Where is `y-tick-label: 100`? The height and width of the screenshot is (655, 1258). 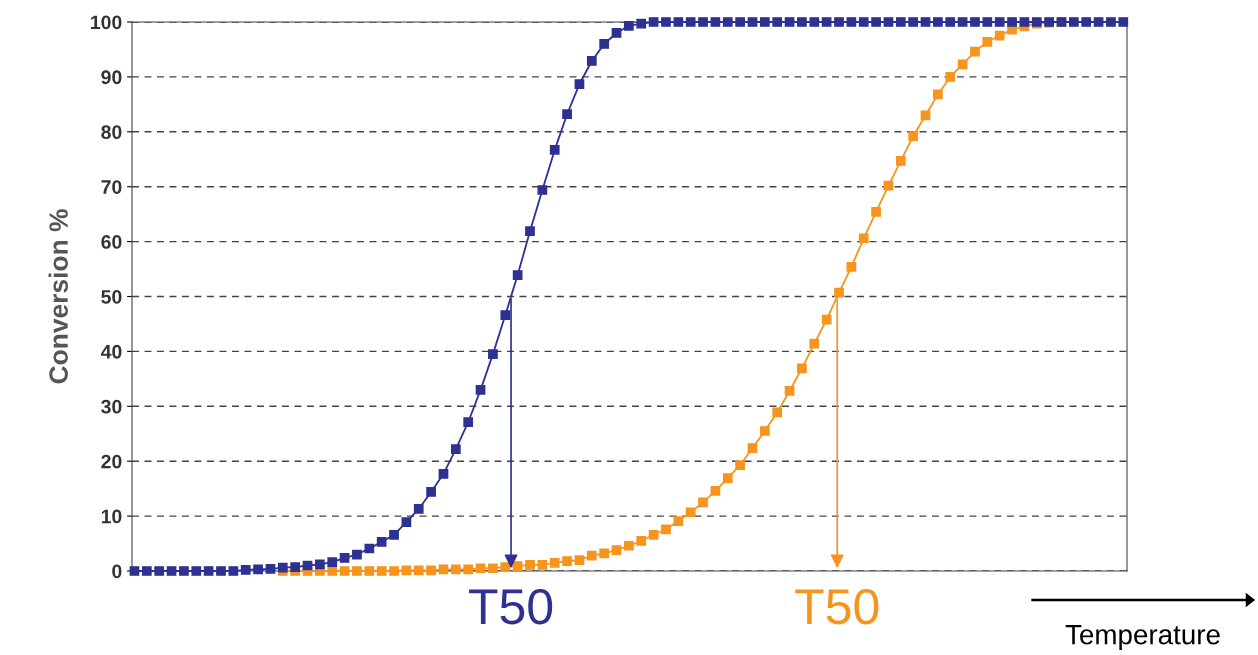 y-tick-label: 100 is located at coordinates (106, 22).